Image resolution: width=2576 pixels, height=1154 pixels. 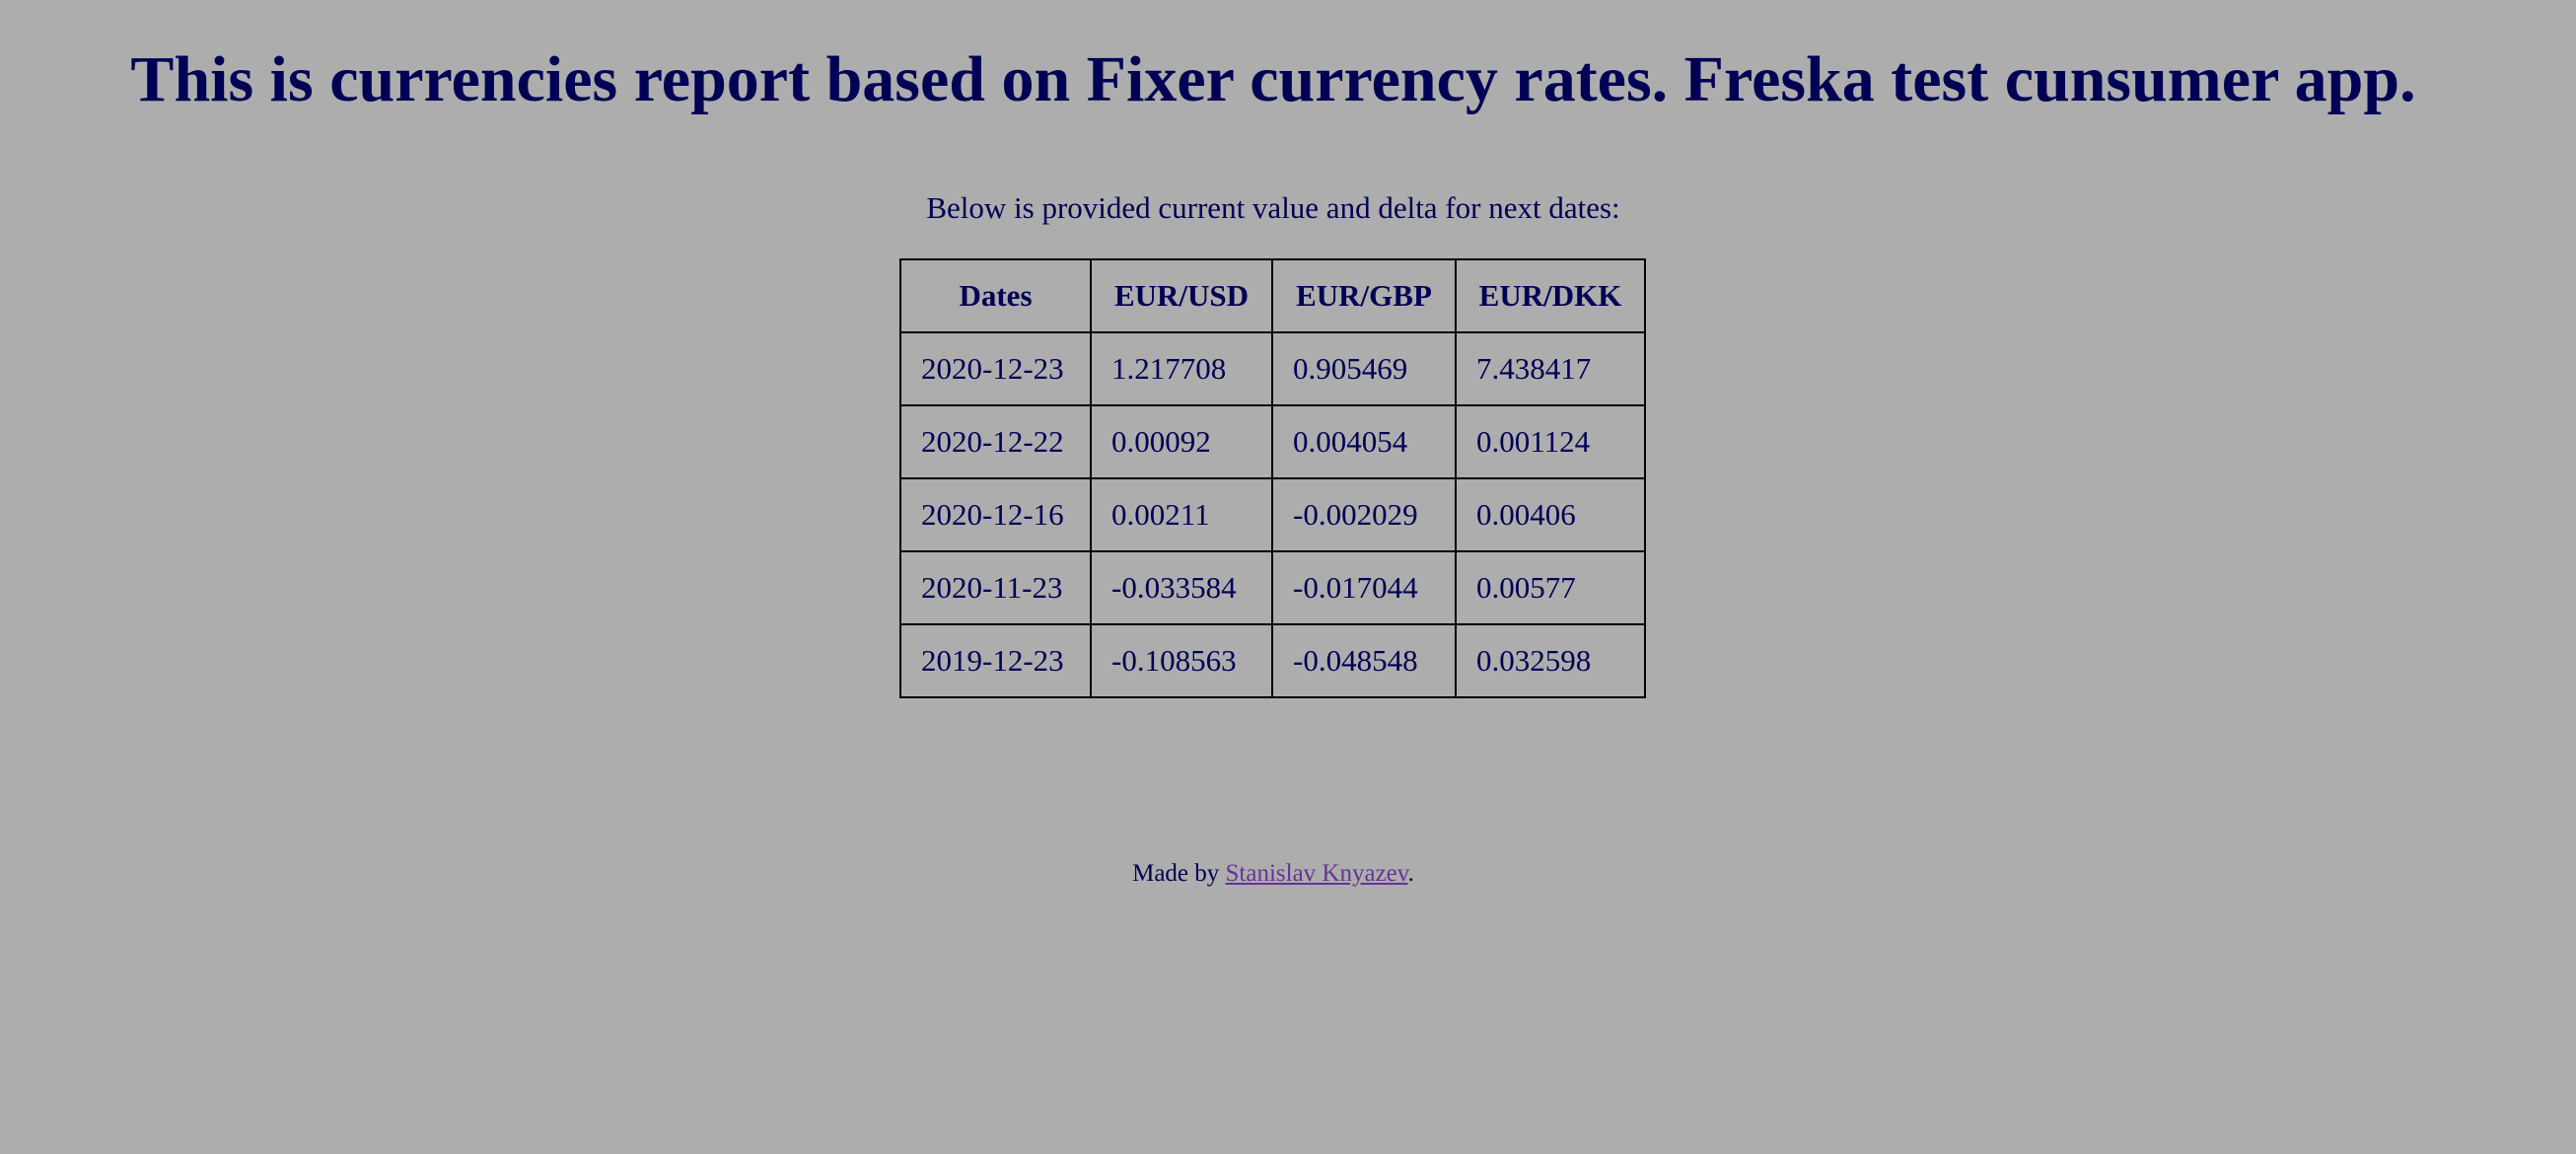 I want to click on footer-suffix: ., so click(x=1411, y=874).